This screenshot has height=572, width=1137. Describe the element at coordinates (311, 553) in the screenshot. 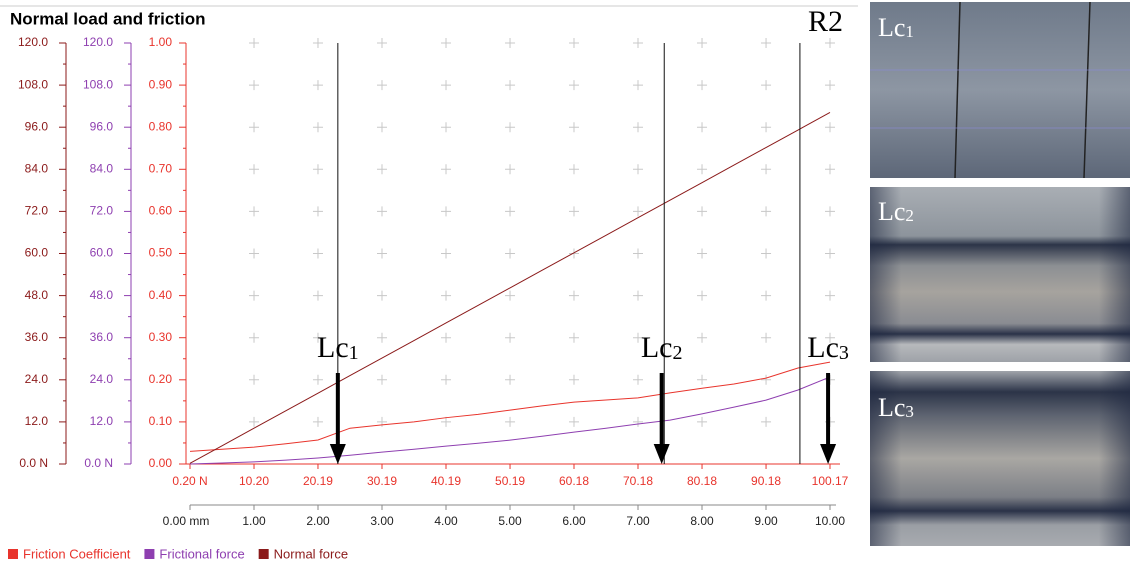

I see `legend-label: Normal force` at that location.